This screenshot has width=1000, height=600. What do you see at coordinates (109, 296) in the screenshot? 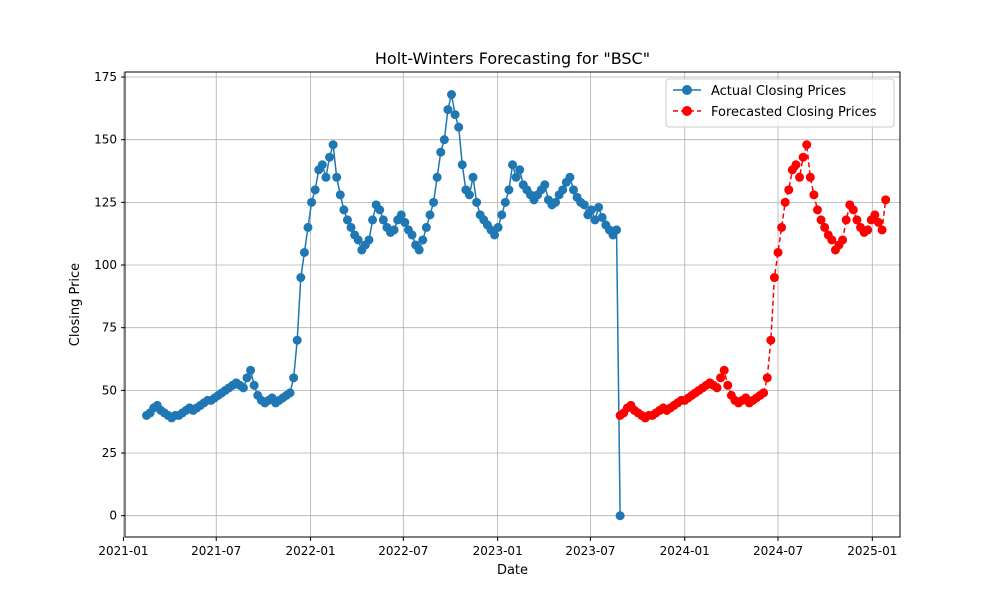
I see `y-axis: 0 25 50 75 100 125 150 175` at bounding box center [109, 296].